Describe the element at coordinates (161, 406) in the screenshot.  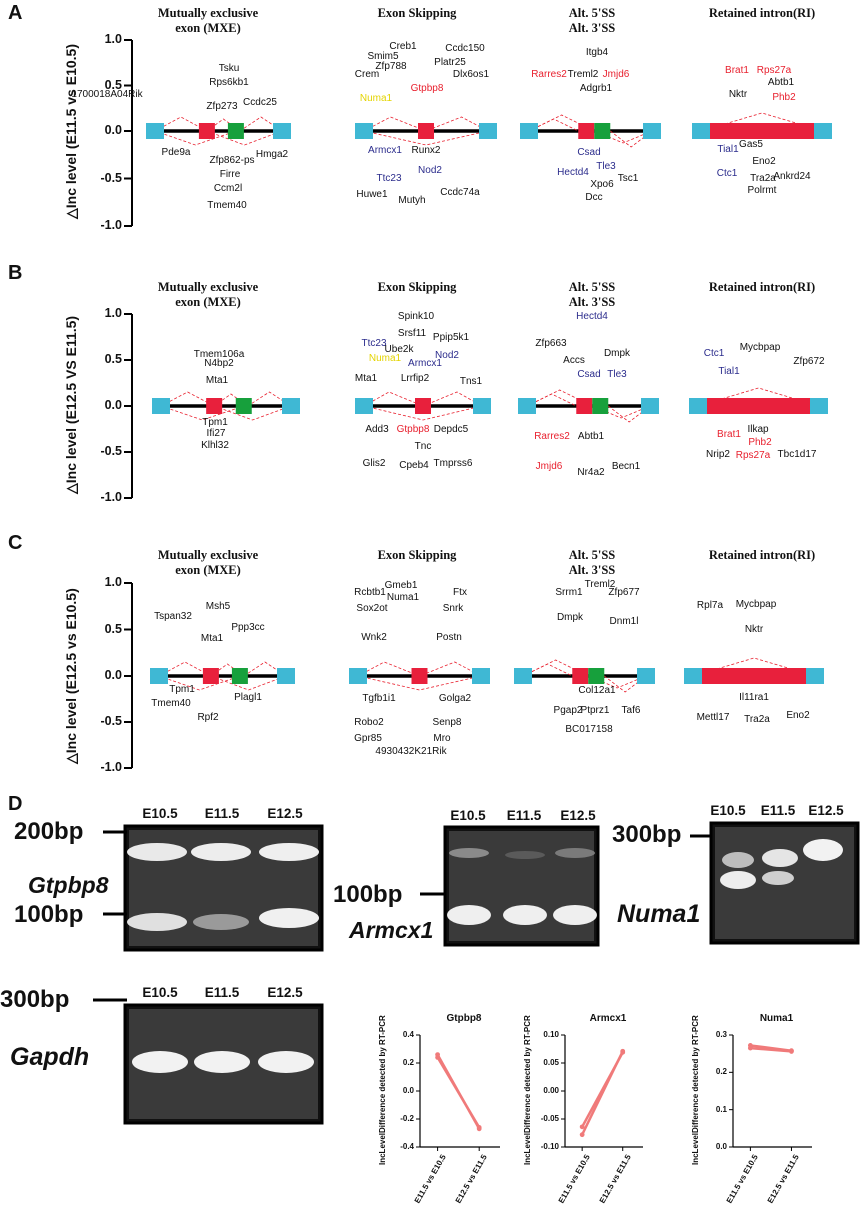
I see `constitutive-exon-left-mxe-B` at that location.